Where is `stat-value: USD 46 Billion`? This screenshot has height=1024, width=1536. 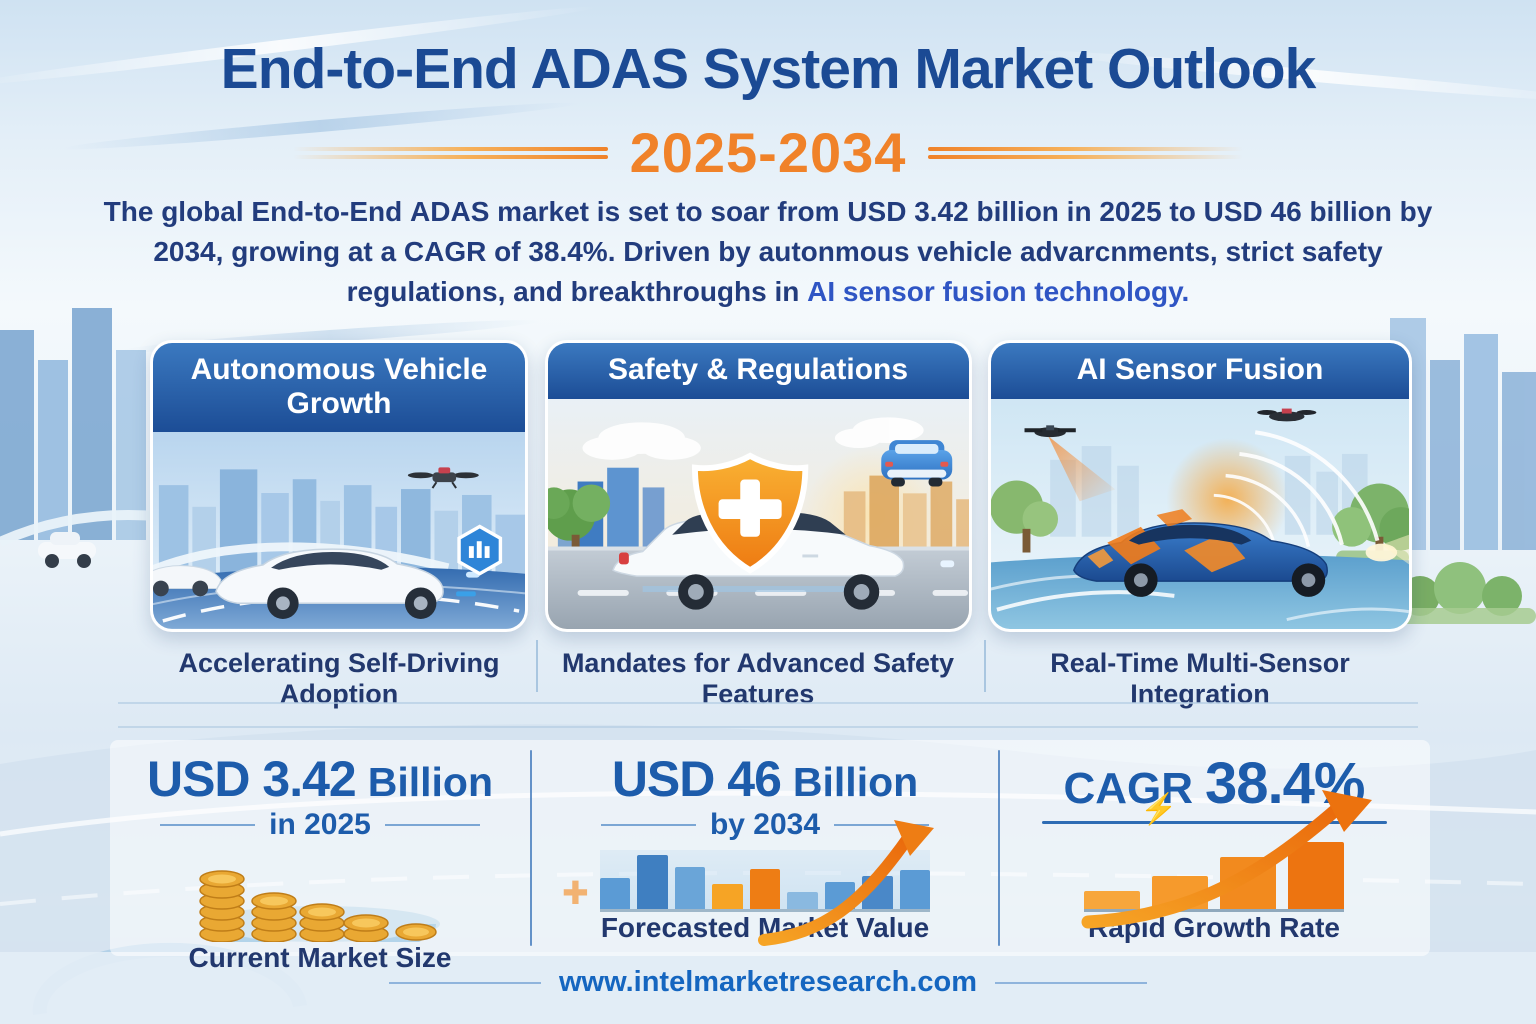
stat-value: USD 46 Billion is located at coordinates (765, 779).